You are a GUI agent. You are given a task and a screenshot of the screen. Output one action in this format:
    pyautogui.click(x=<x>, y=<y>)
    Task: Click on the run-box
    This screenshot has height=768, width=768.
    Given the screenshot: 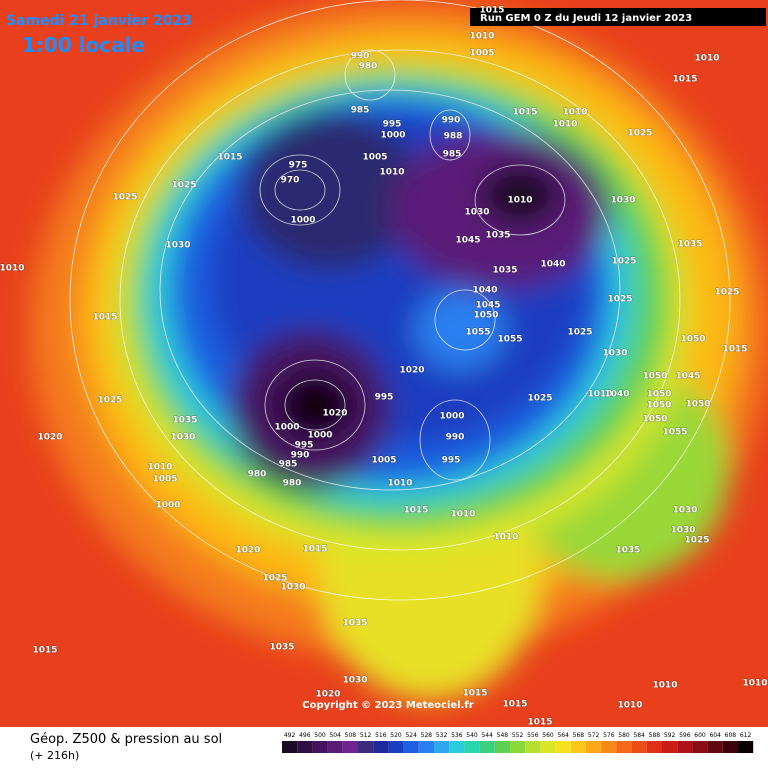 What is the action you would take?
    pyautogui.click(x=618, y=17)
    